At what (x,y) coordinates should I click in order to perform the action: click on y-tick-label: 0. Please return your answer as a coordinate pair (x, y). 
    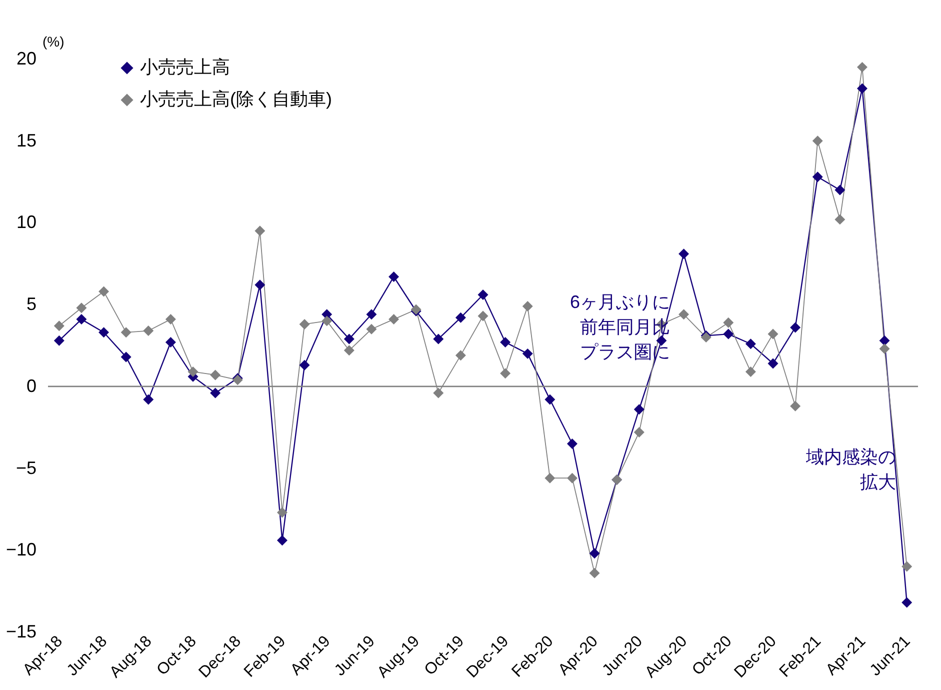
    Looking at the image, I should click on (31, 386).